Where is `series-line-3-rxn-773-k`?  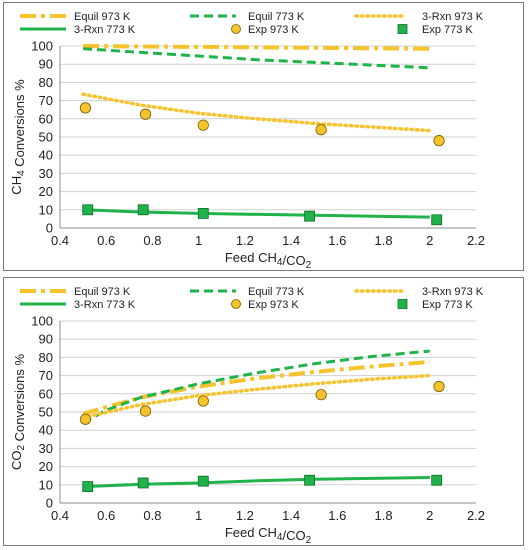 series-line-3-rxn-773-k is located at coordinates (256, 213).